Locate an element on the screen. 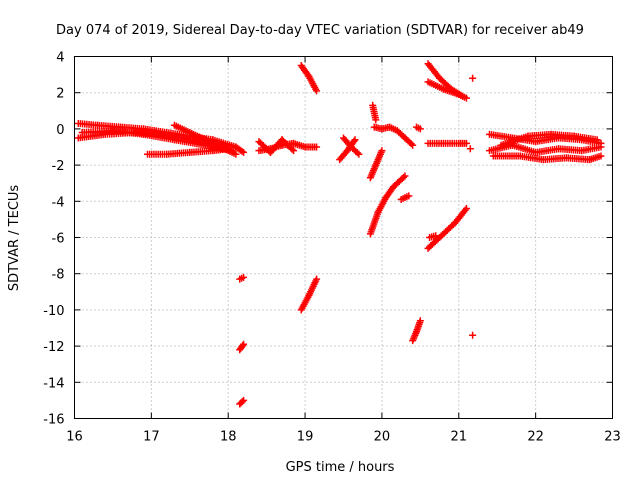 Image resolution: width=640 pixels, height=480 pixels. y-tick-label: -10 is located at coordinates (53, 311).